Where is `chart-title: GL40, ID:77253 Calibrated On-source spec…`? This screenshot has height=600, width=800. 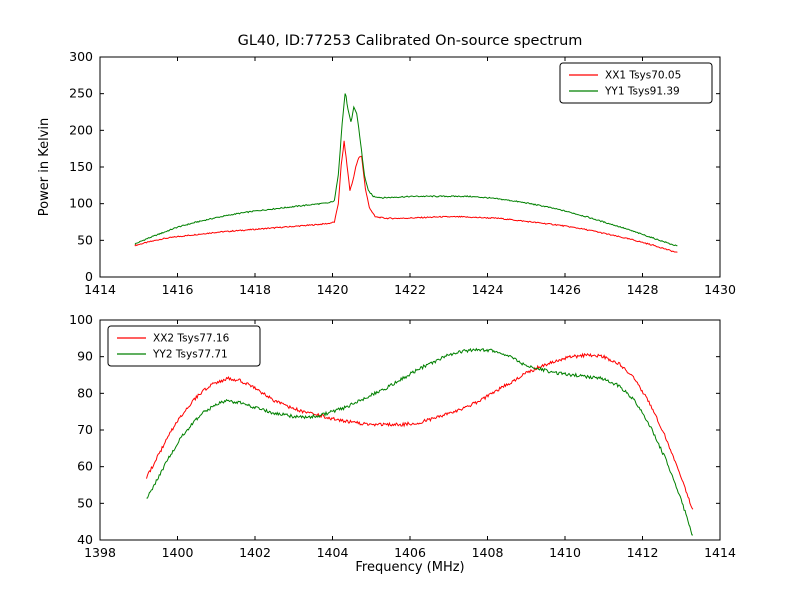 chart-title: GL40, ID:77253 Calibrated On-source spec… is located at coordinates (410, 41).